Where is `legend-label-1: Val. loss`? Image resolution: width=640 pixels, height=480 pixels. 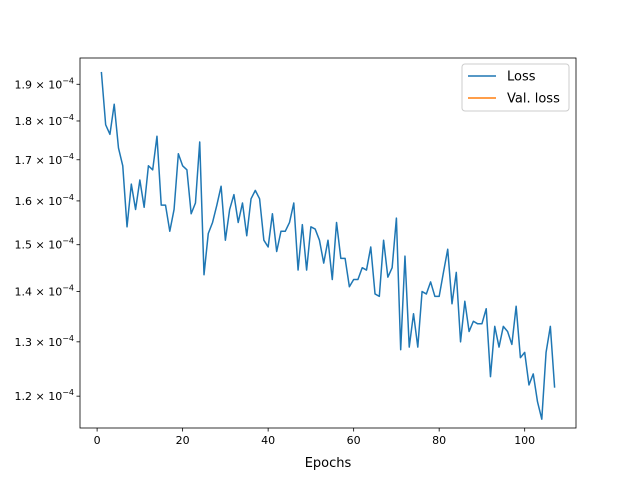 legend-label-1: Val. loss is located at coordinates (533, 99).